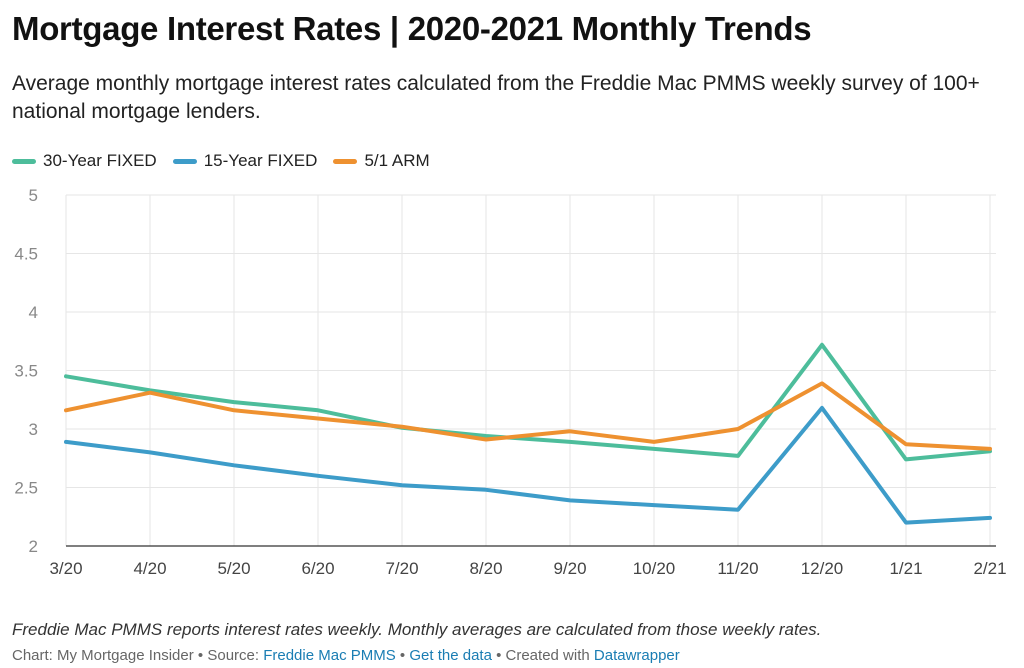 Image resolution: width=1024 pixels, height=668 pixels. Describe the element at coordinates (569, 568) in the screenshot. I see `x-tick-label: 9/20` at that location.